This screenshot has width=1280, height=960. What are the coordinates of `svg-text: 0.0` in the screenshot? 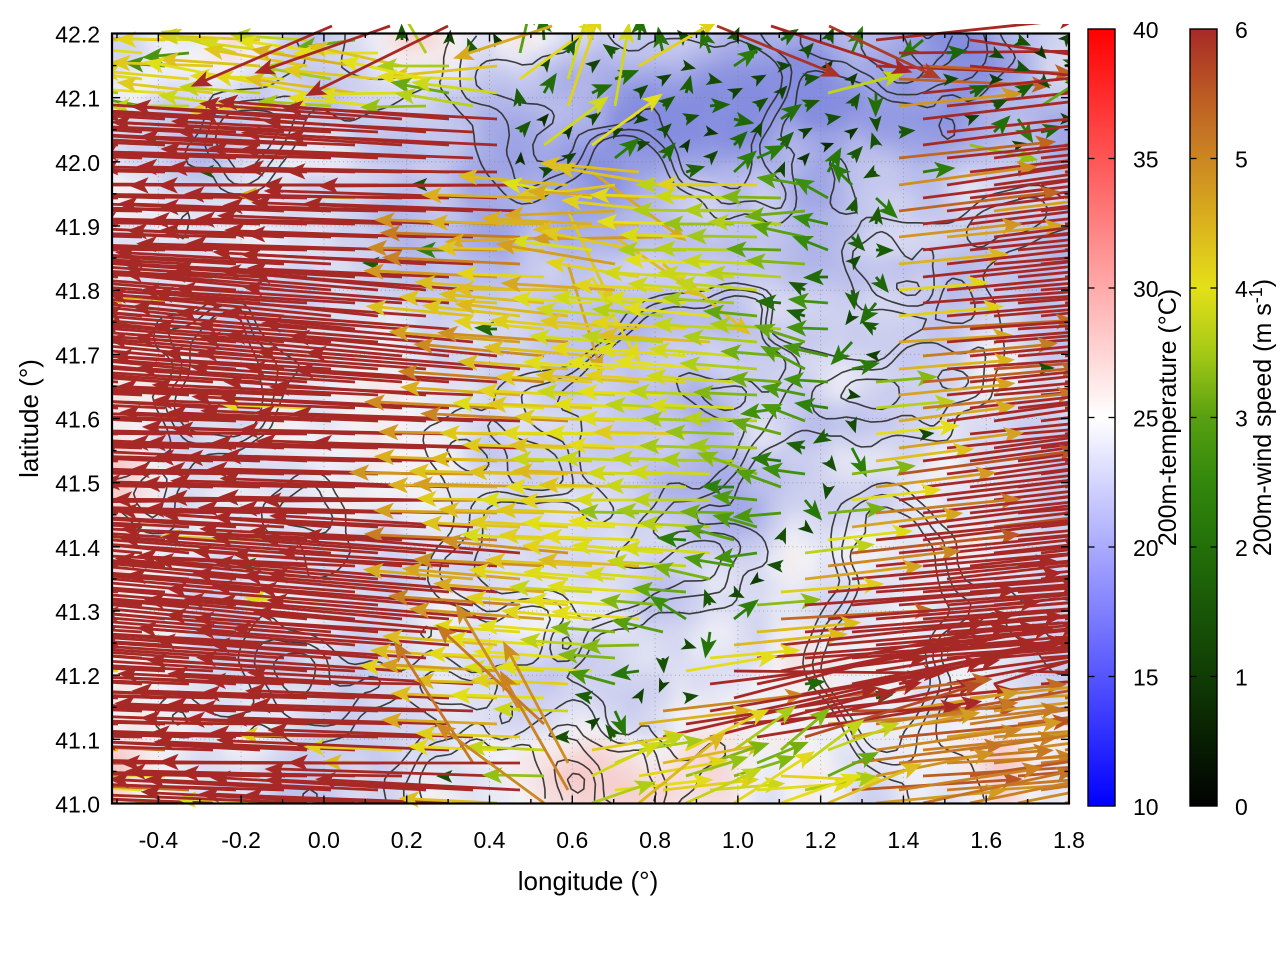 It's located at (324, 840).